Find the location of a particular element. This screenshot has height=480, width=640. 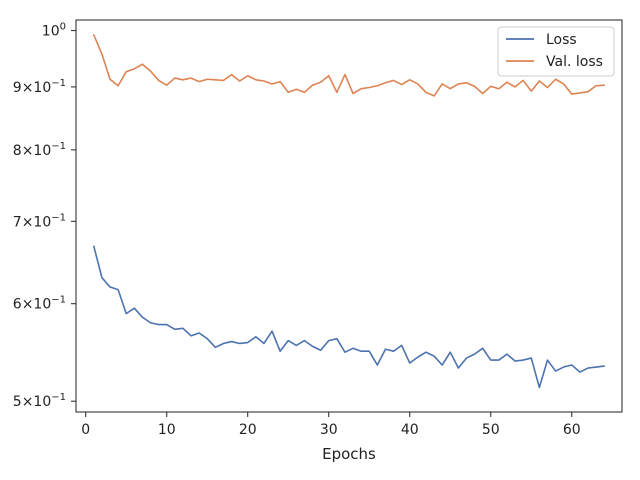

legend-label-1: Val. loss is located at coordinates (574, 62).